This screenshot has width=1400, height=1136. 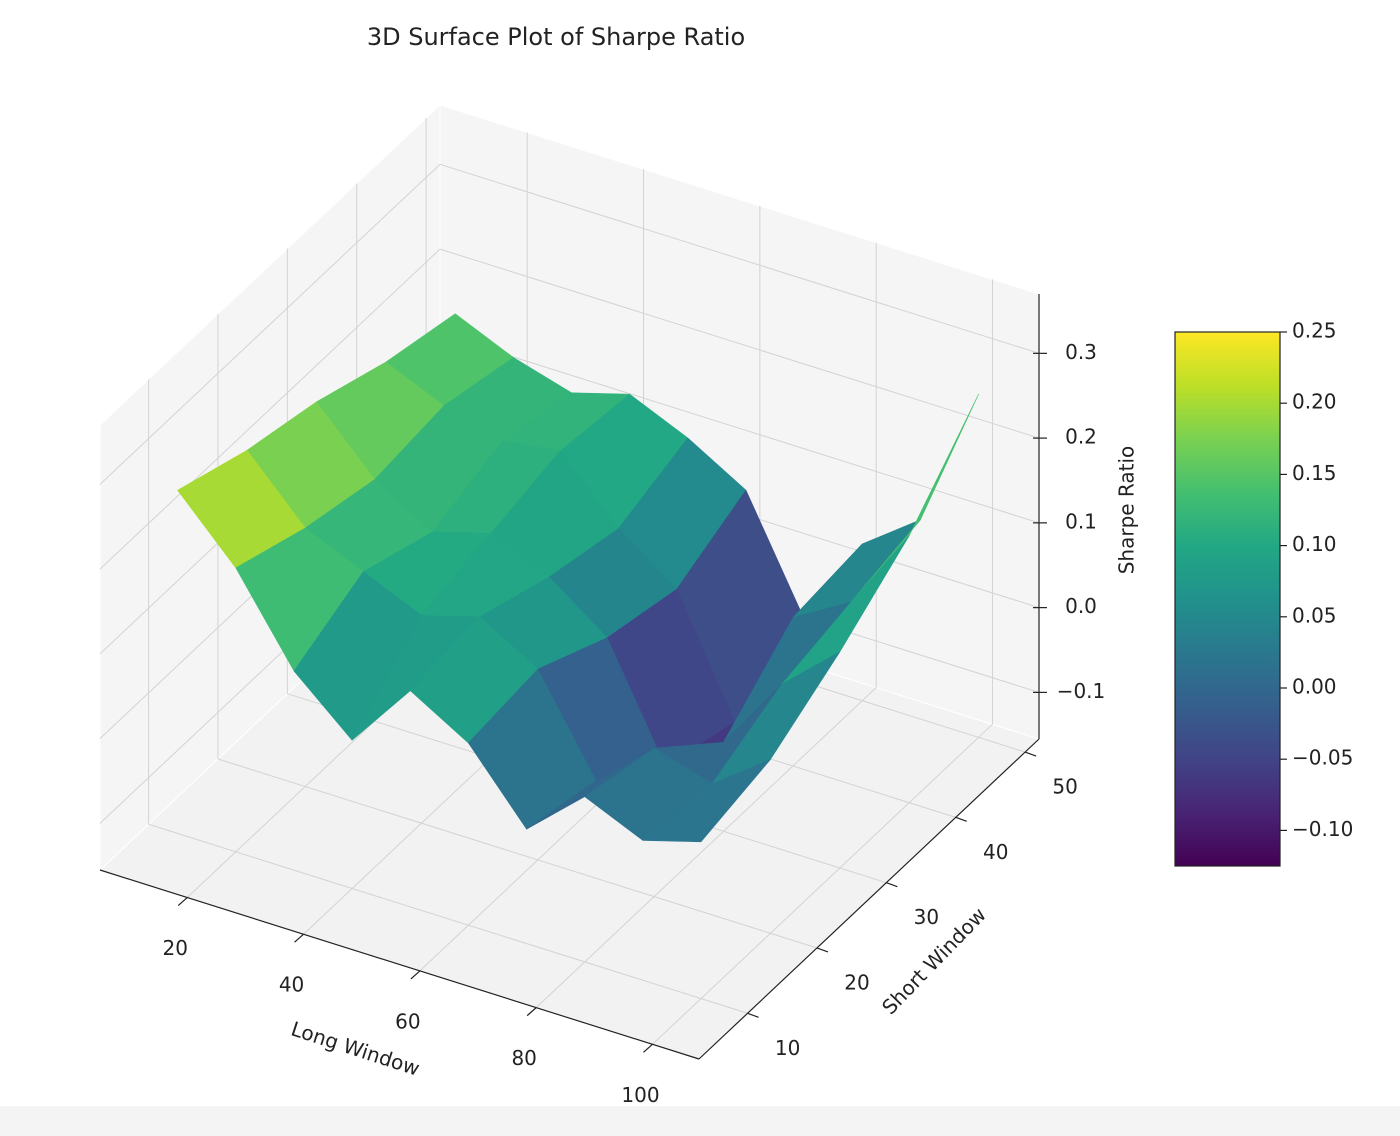 I want to click on x-tick-label: 100, so click(x=640, y=1094).